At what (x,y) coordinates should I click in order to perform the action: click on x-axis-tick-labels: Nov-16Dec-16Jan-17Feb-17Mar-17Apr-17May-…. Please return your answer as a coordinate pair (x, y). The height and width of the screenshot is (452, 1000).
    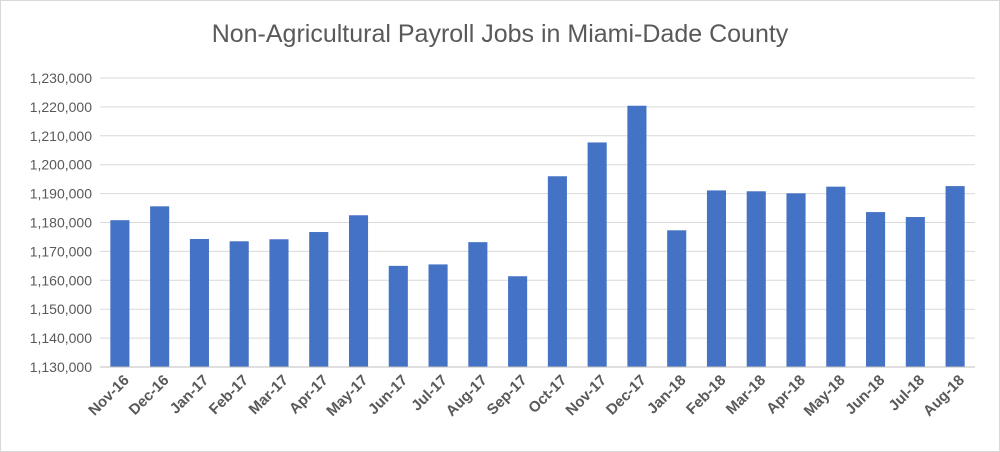
    Looking at the image, I should click on (526, 396).